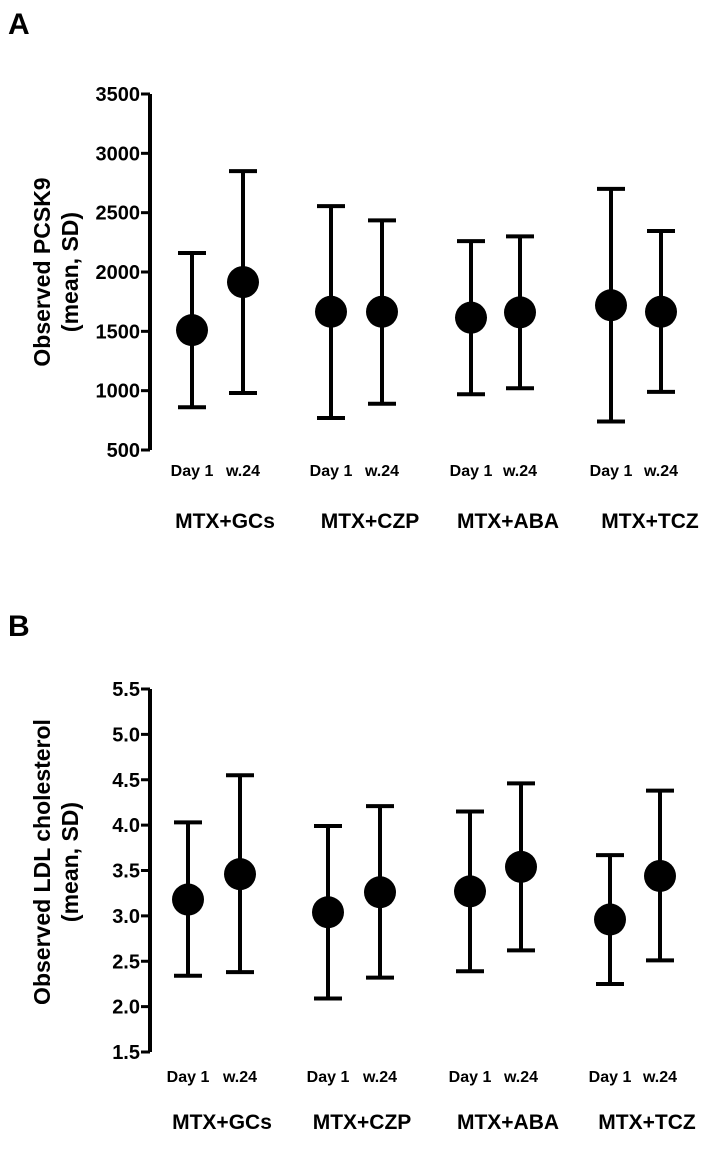  I want to click on y-tick-label: 1000, so click(118, 392).